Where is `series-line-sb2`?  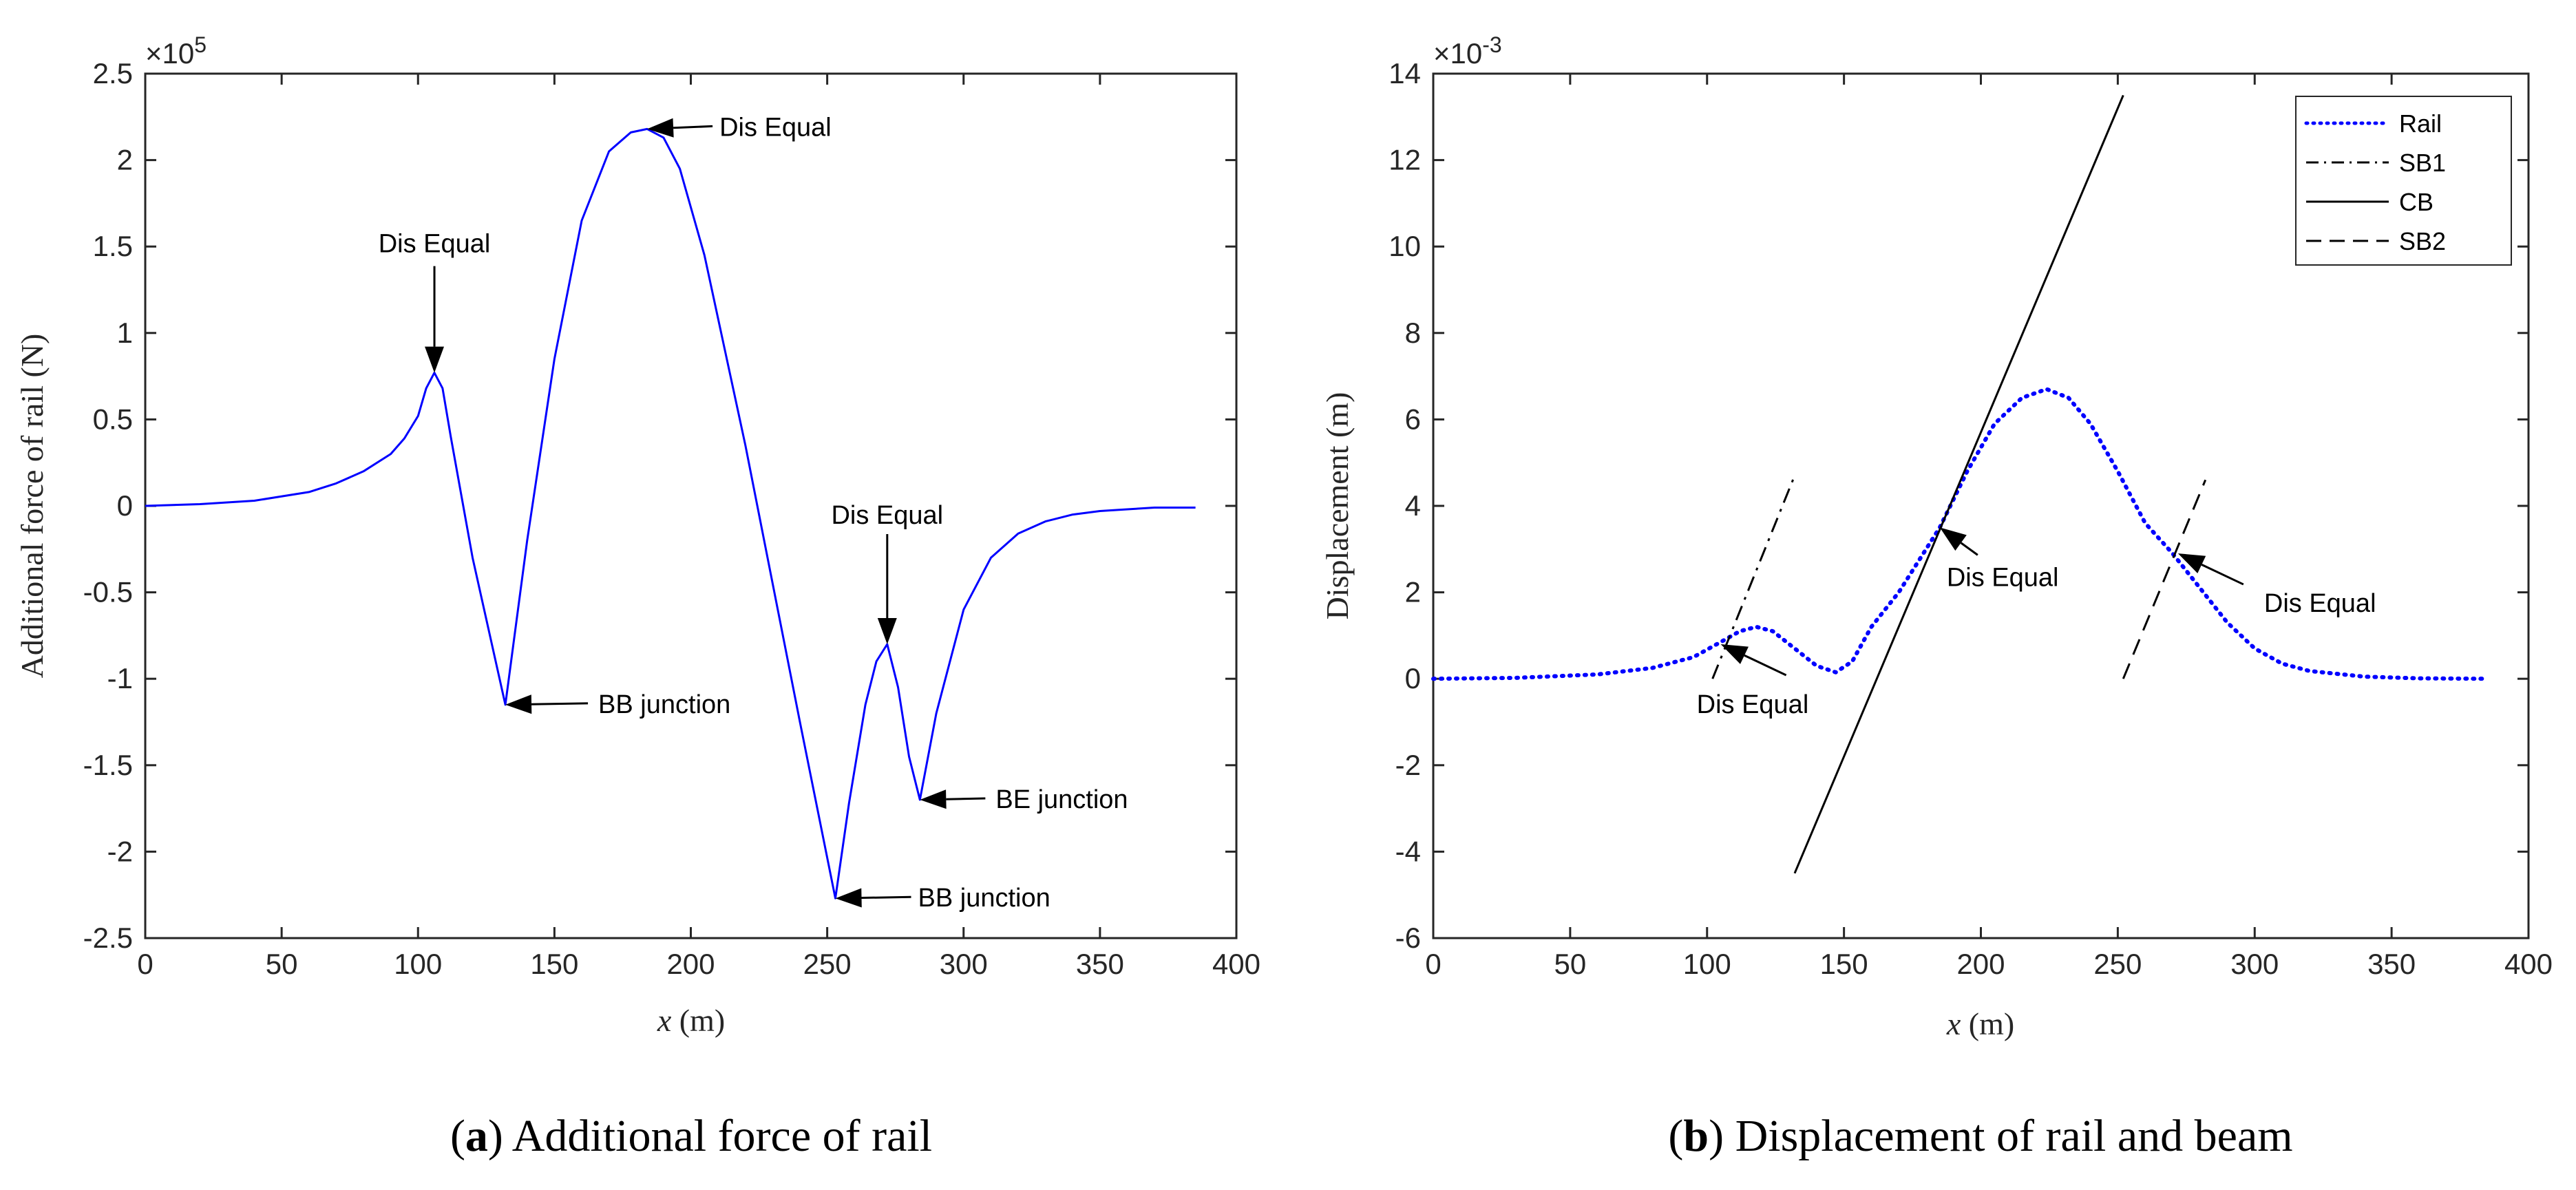
series-line-sb2 is located at coordinates (2165, 579).